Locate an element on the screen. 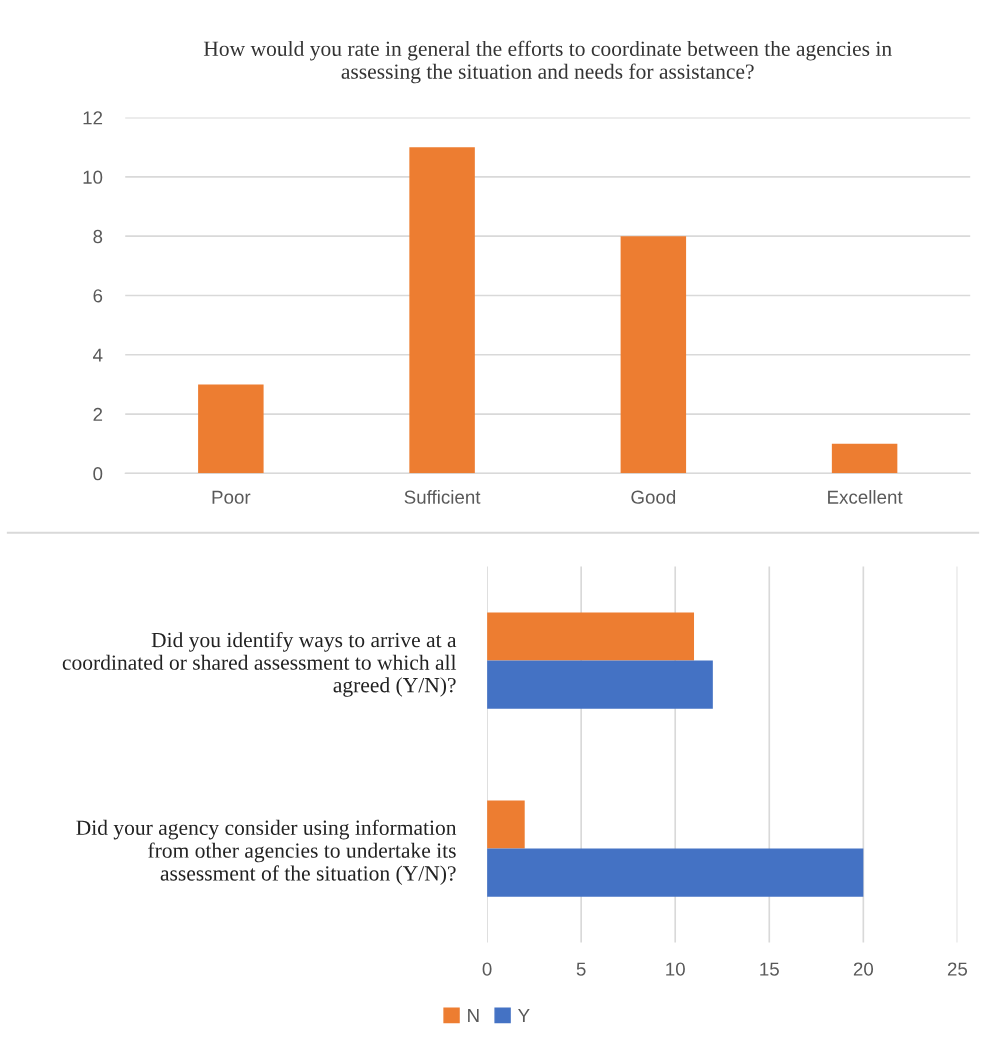 This screenshot has width=986, height=1059. x-tick-label: 25 is located at coordinates (957, 969).